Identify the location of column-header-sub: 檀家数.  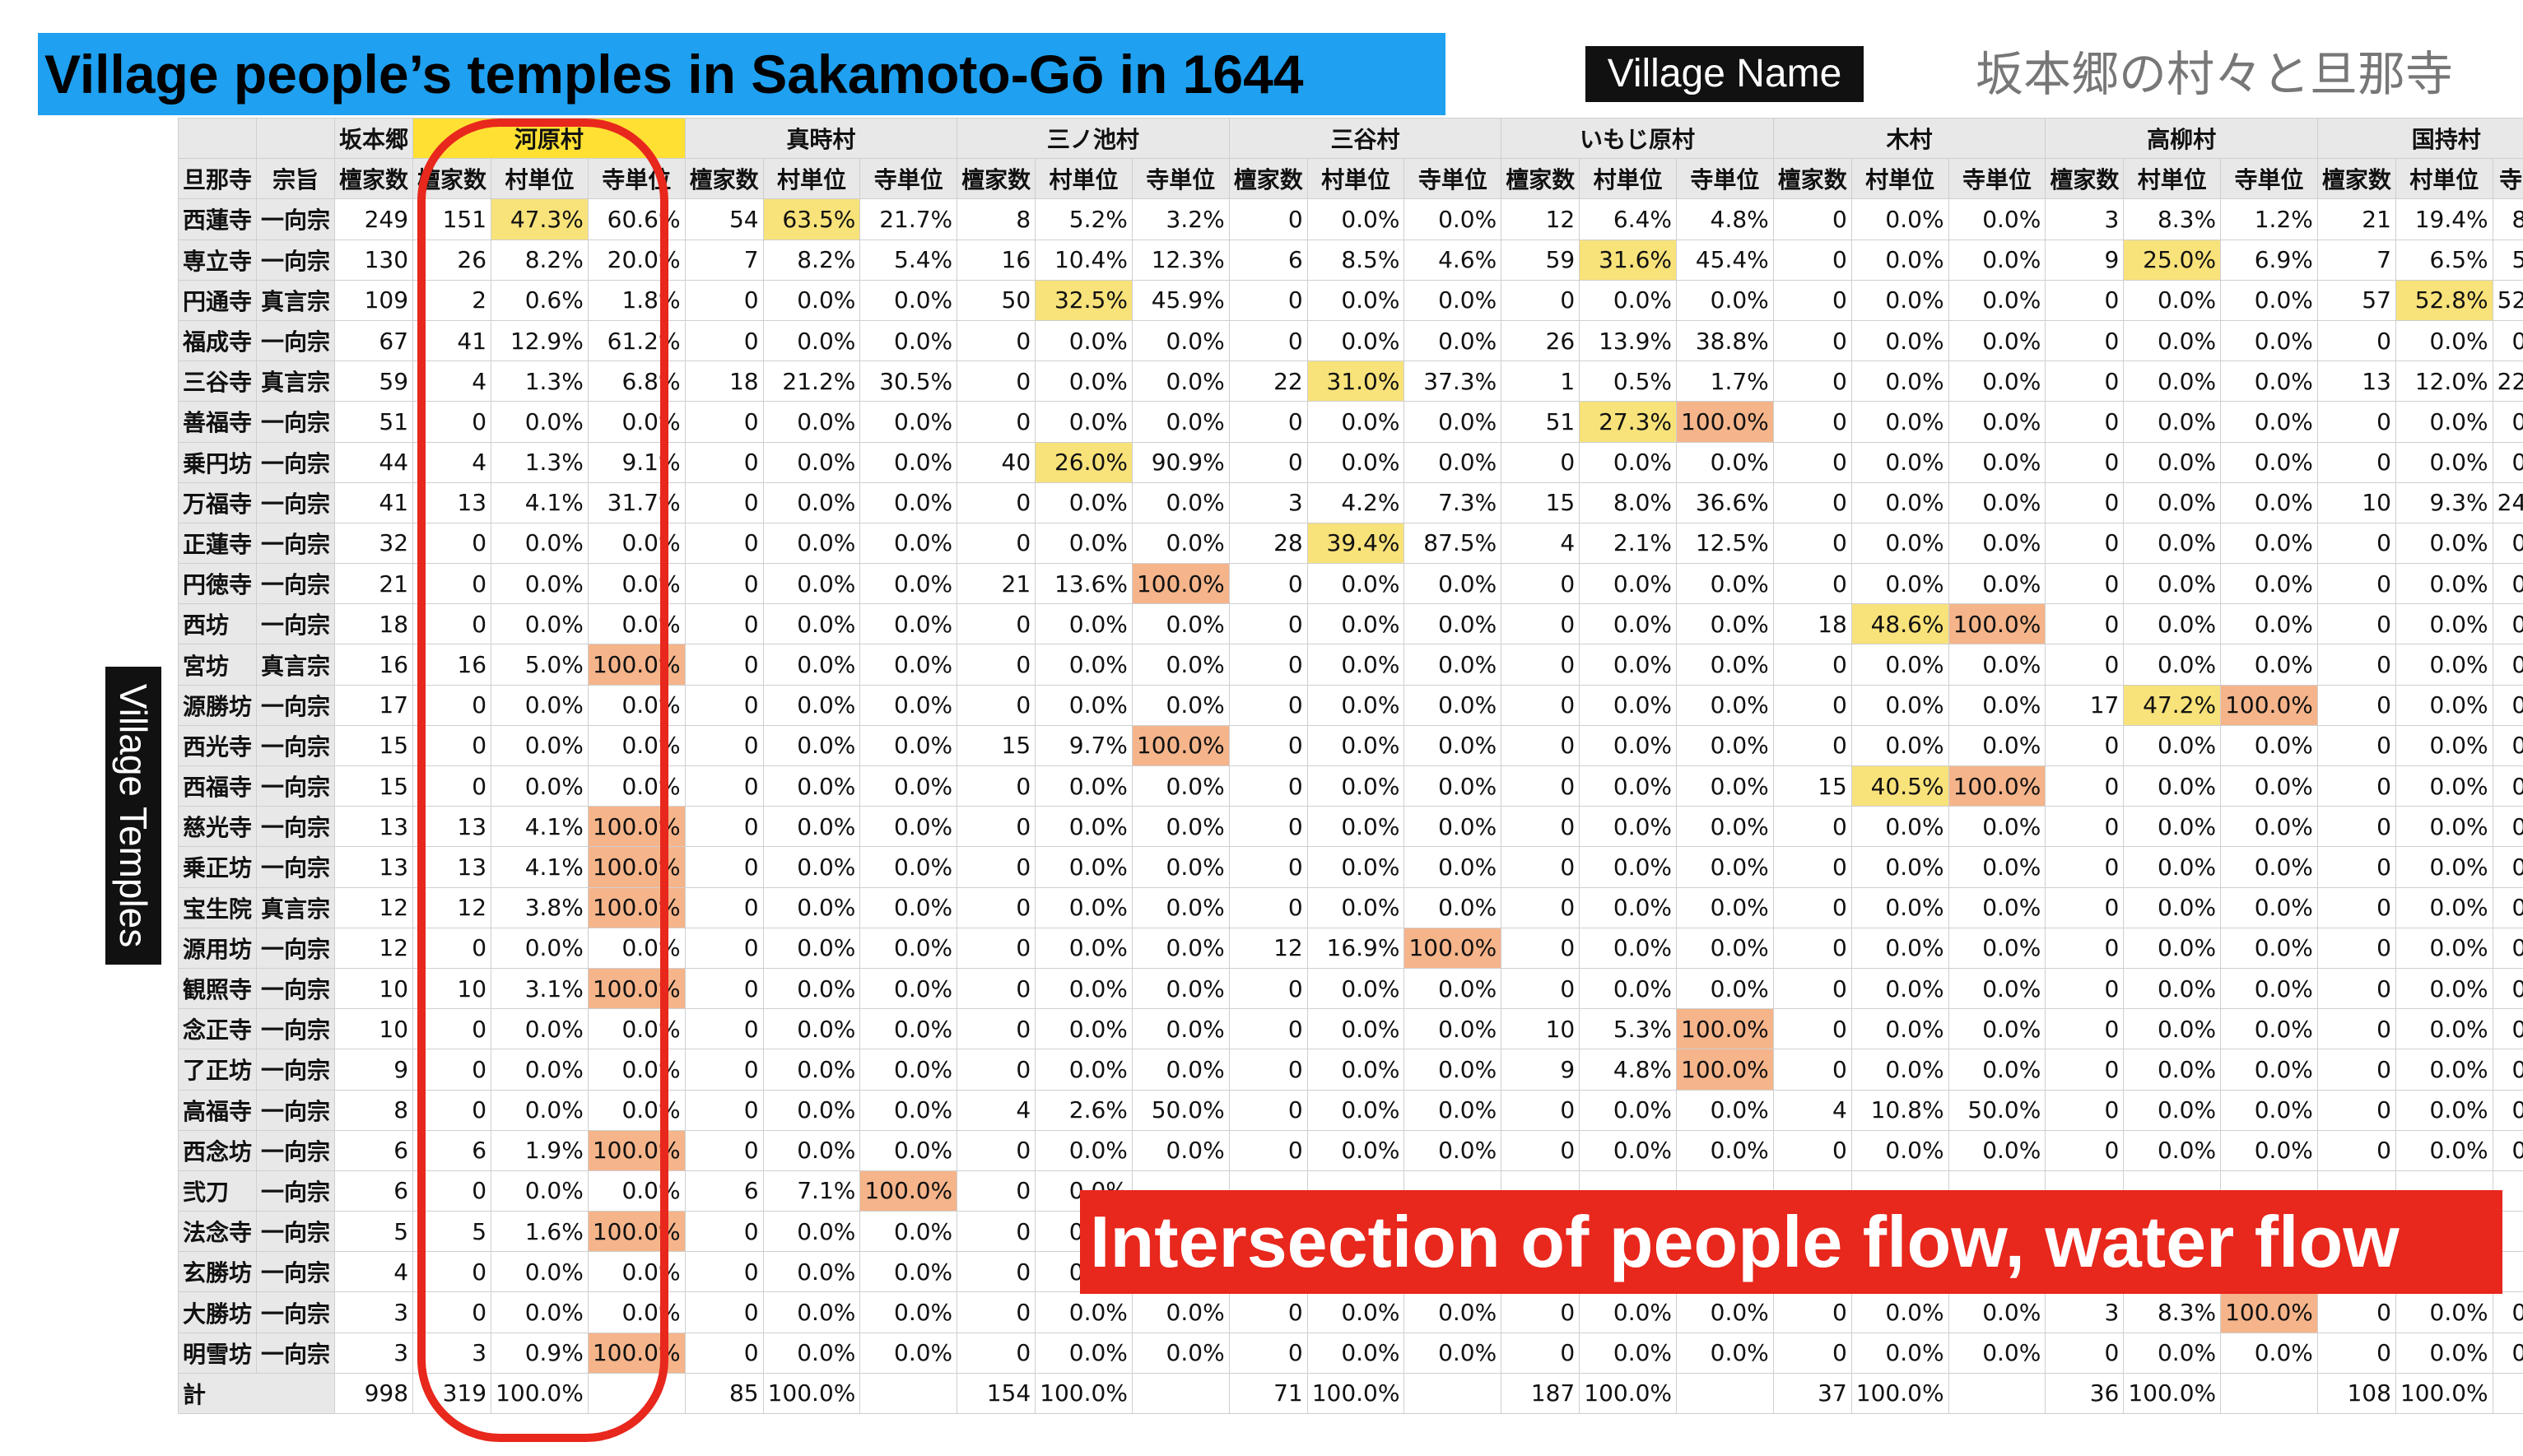
(2356, 179).